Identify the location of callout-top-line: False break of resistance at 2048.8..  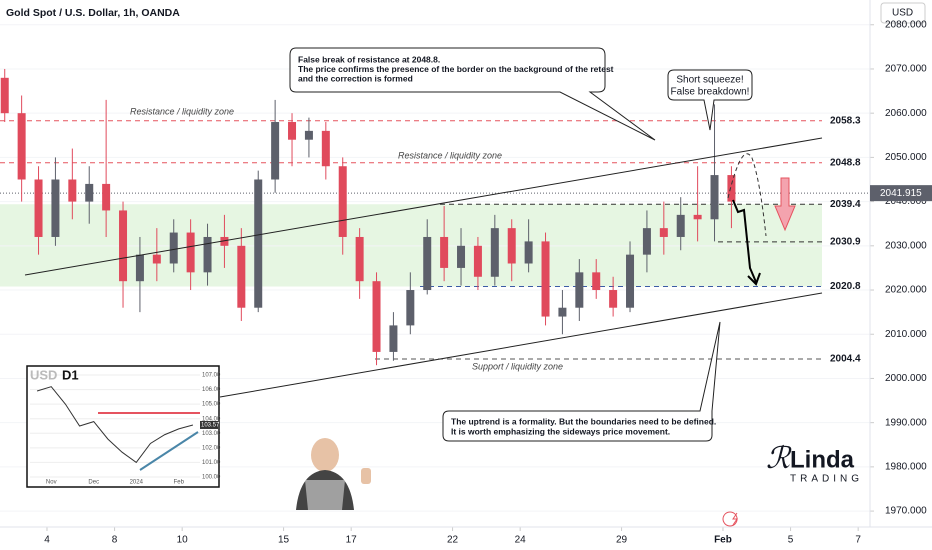
(369, 59).